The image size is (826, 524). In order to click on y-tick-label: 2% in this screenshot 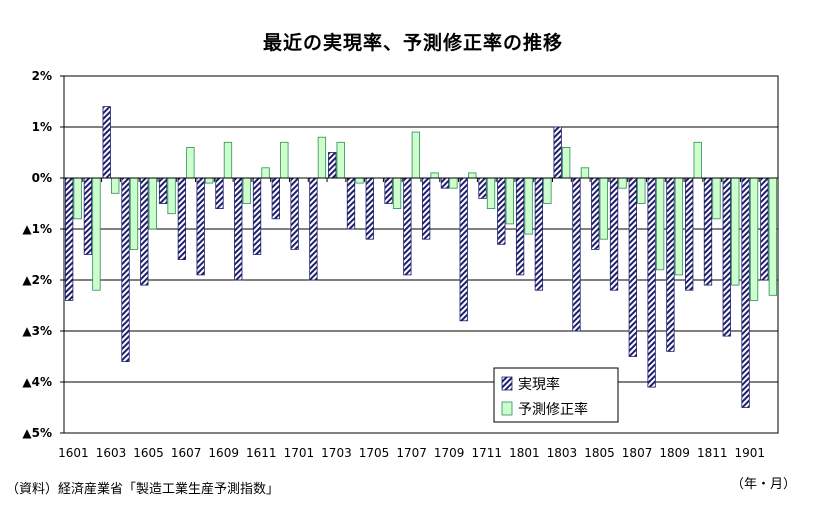, I will do `click(42, 76)`.